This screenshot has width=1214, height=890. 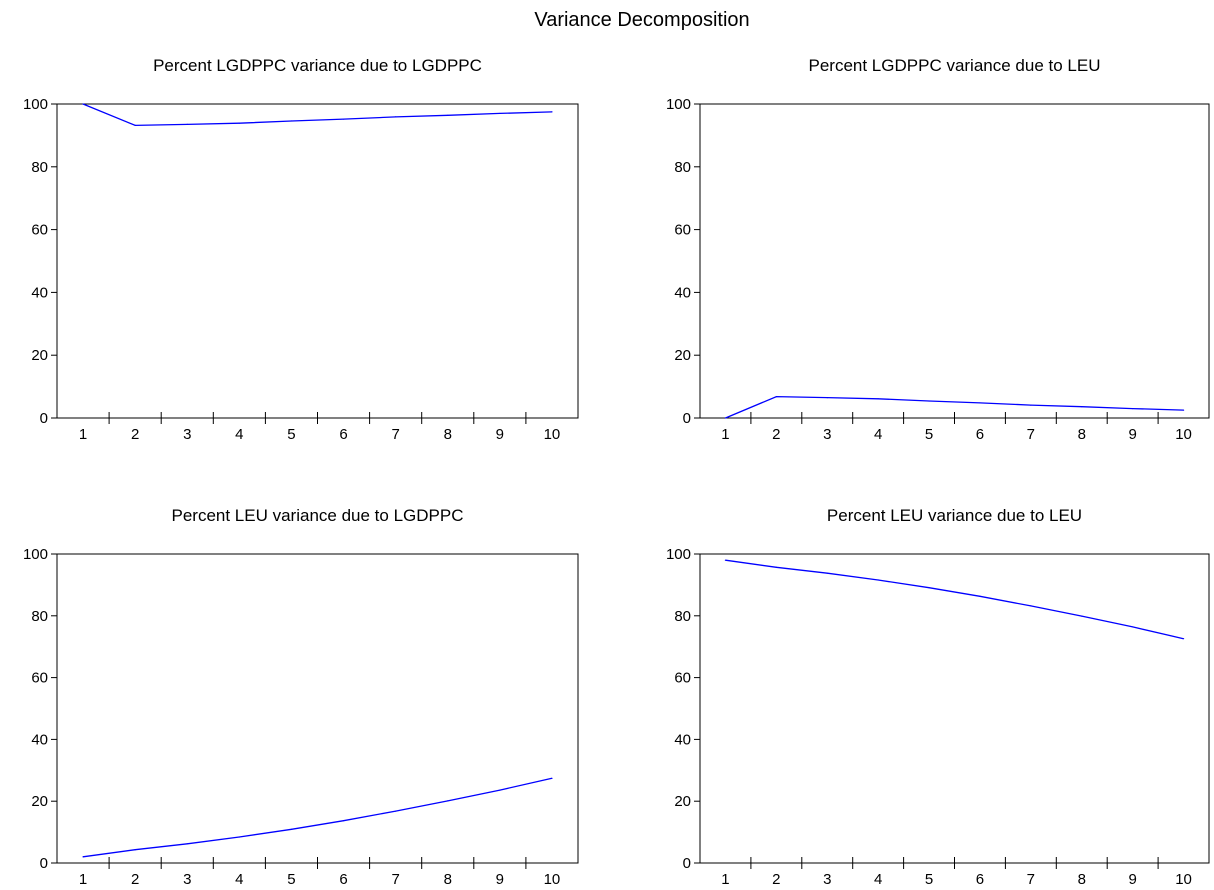 What do you see at coordinates (954, 515) in the screenshot?
I see `panel-title: Percent LEU variance due to LEU` at bounding box center [954, 515].